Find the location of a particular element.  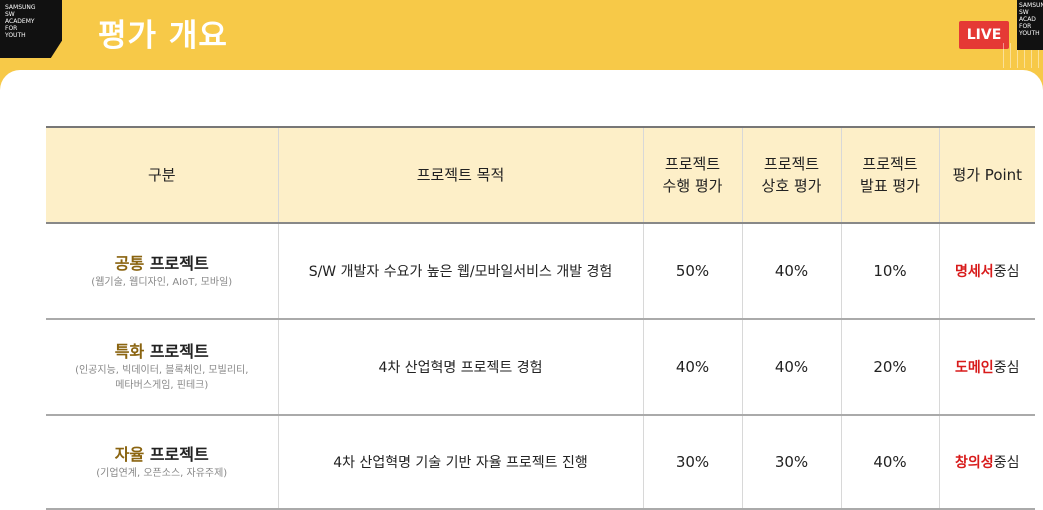

header-category: 구분 is located at coordinates (162, 175).